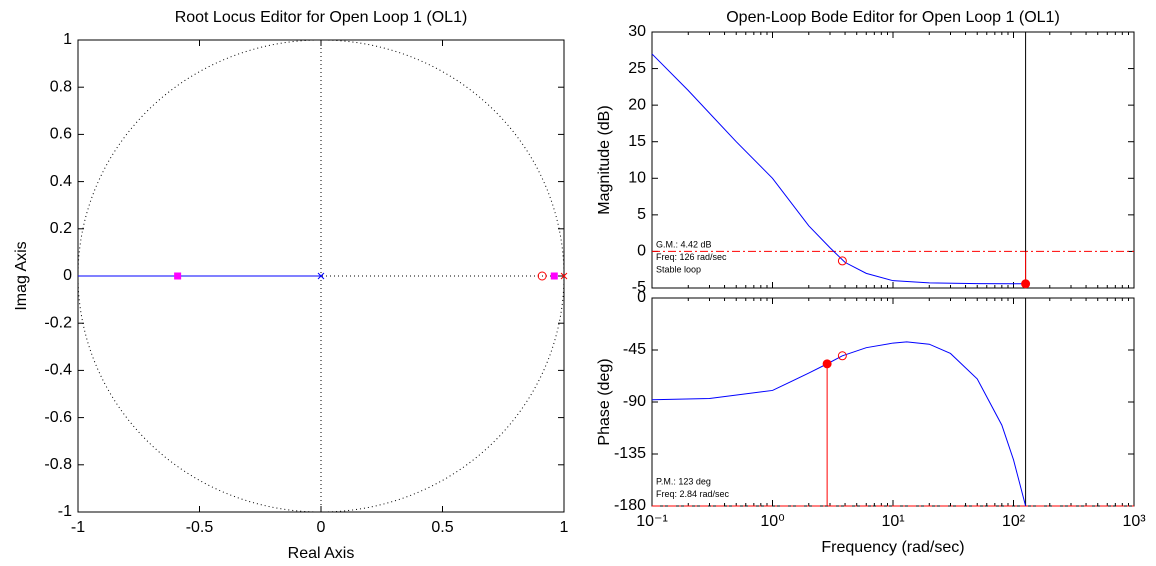 The image size is (1156, 566). What do you see at coordinates (61, 181) in the screenshot?
I see `y-tick-label: 0.4` at bounding box center [61, 181].